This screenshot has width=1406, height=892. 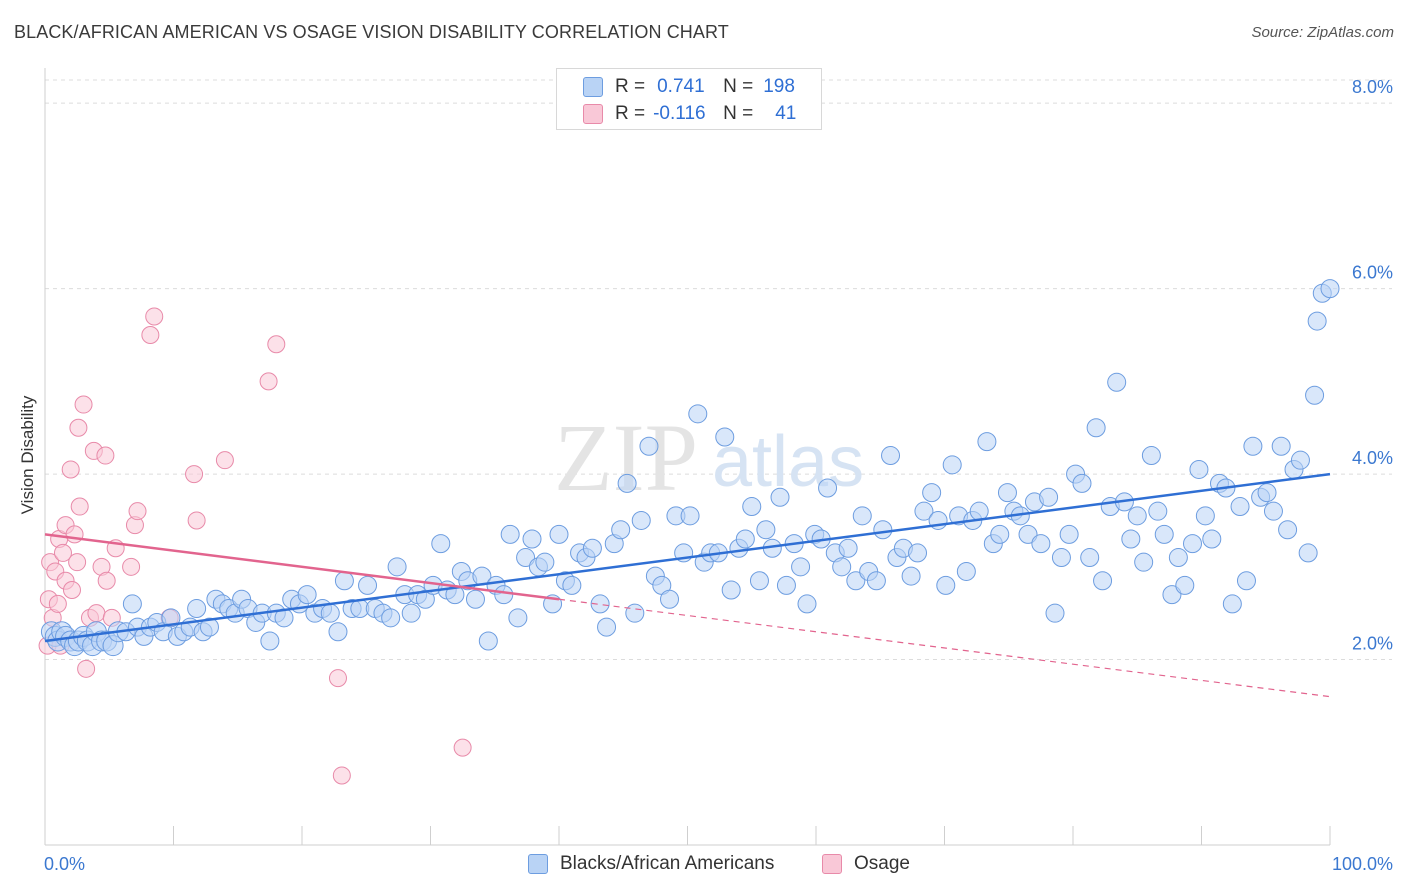 What do you see at coordinates (626, 457) in the screenshot?
I see `watermark-zip: ZIP` at bounding box center [626, 457].